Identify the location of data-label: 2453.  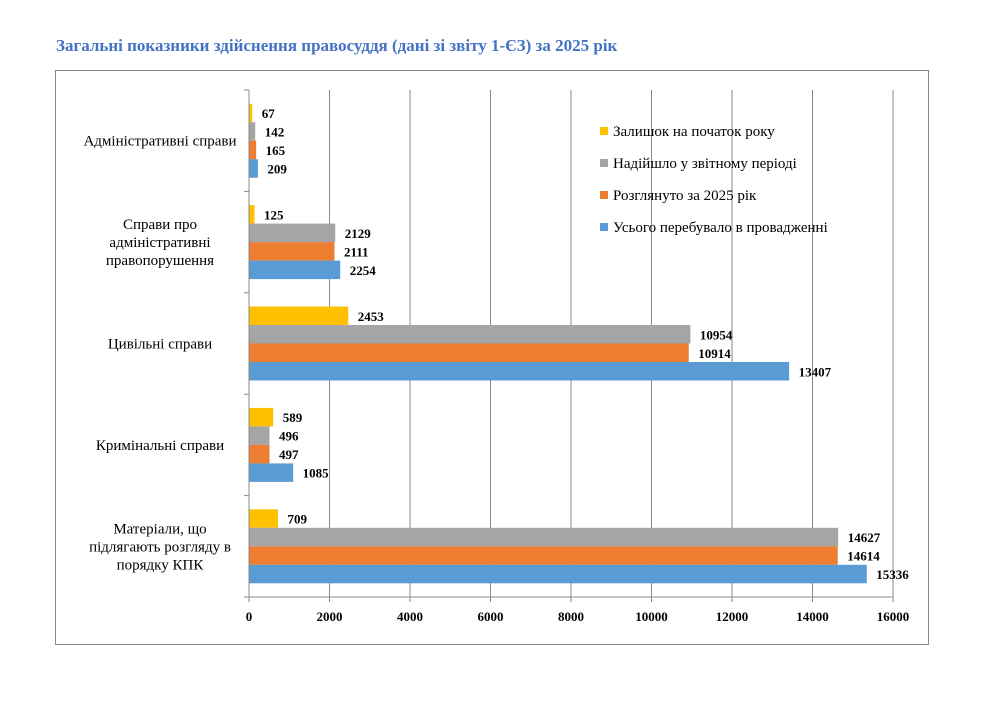
(371, 316).